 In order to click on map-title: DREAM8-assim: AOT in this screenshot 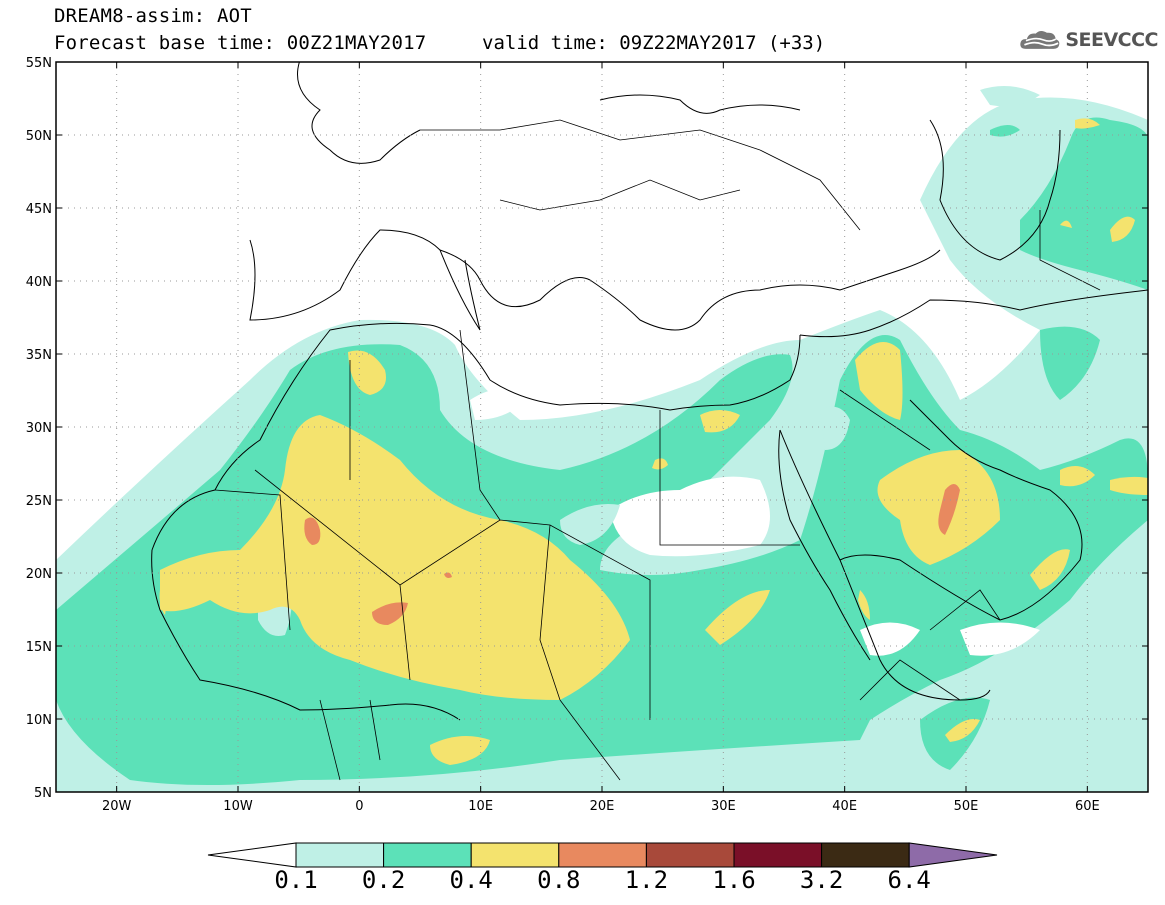, I will do `click(153, 16)`.